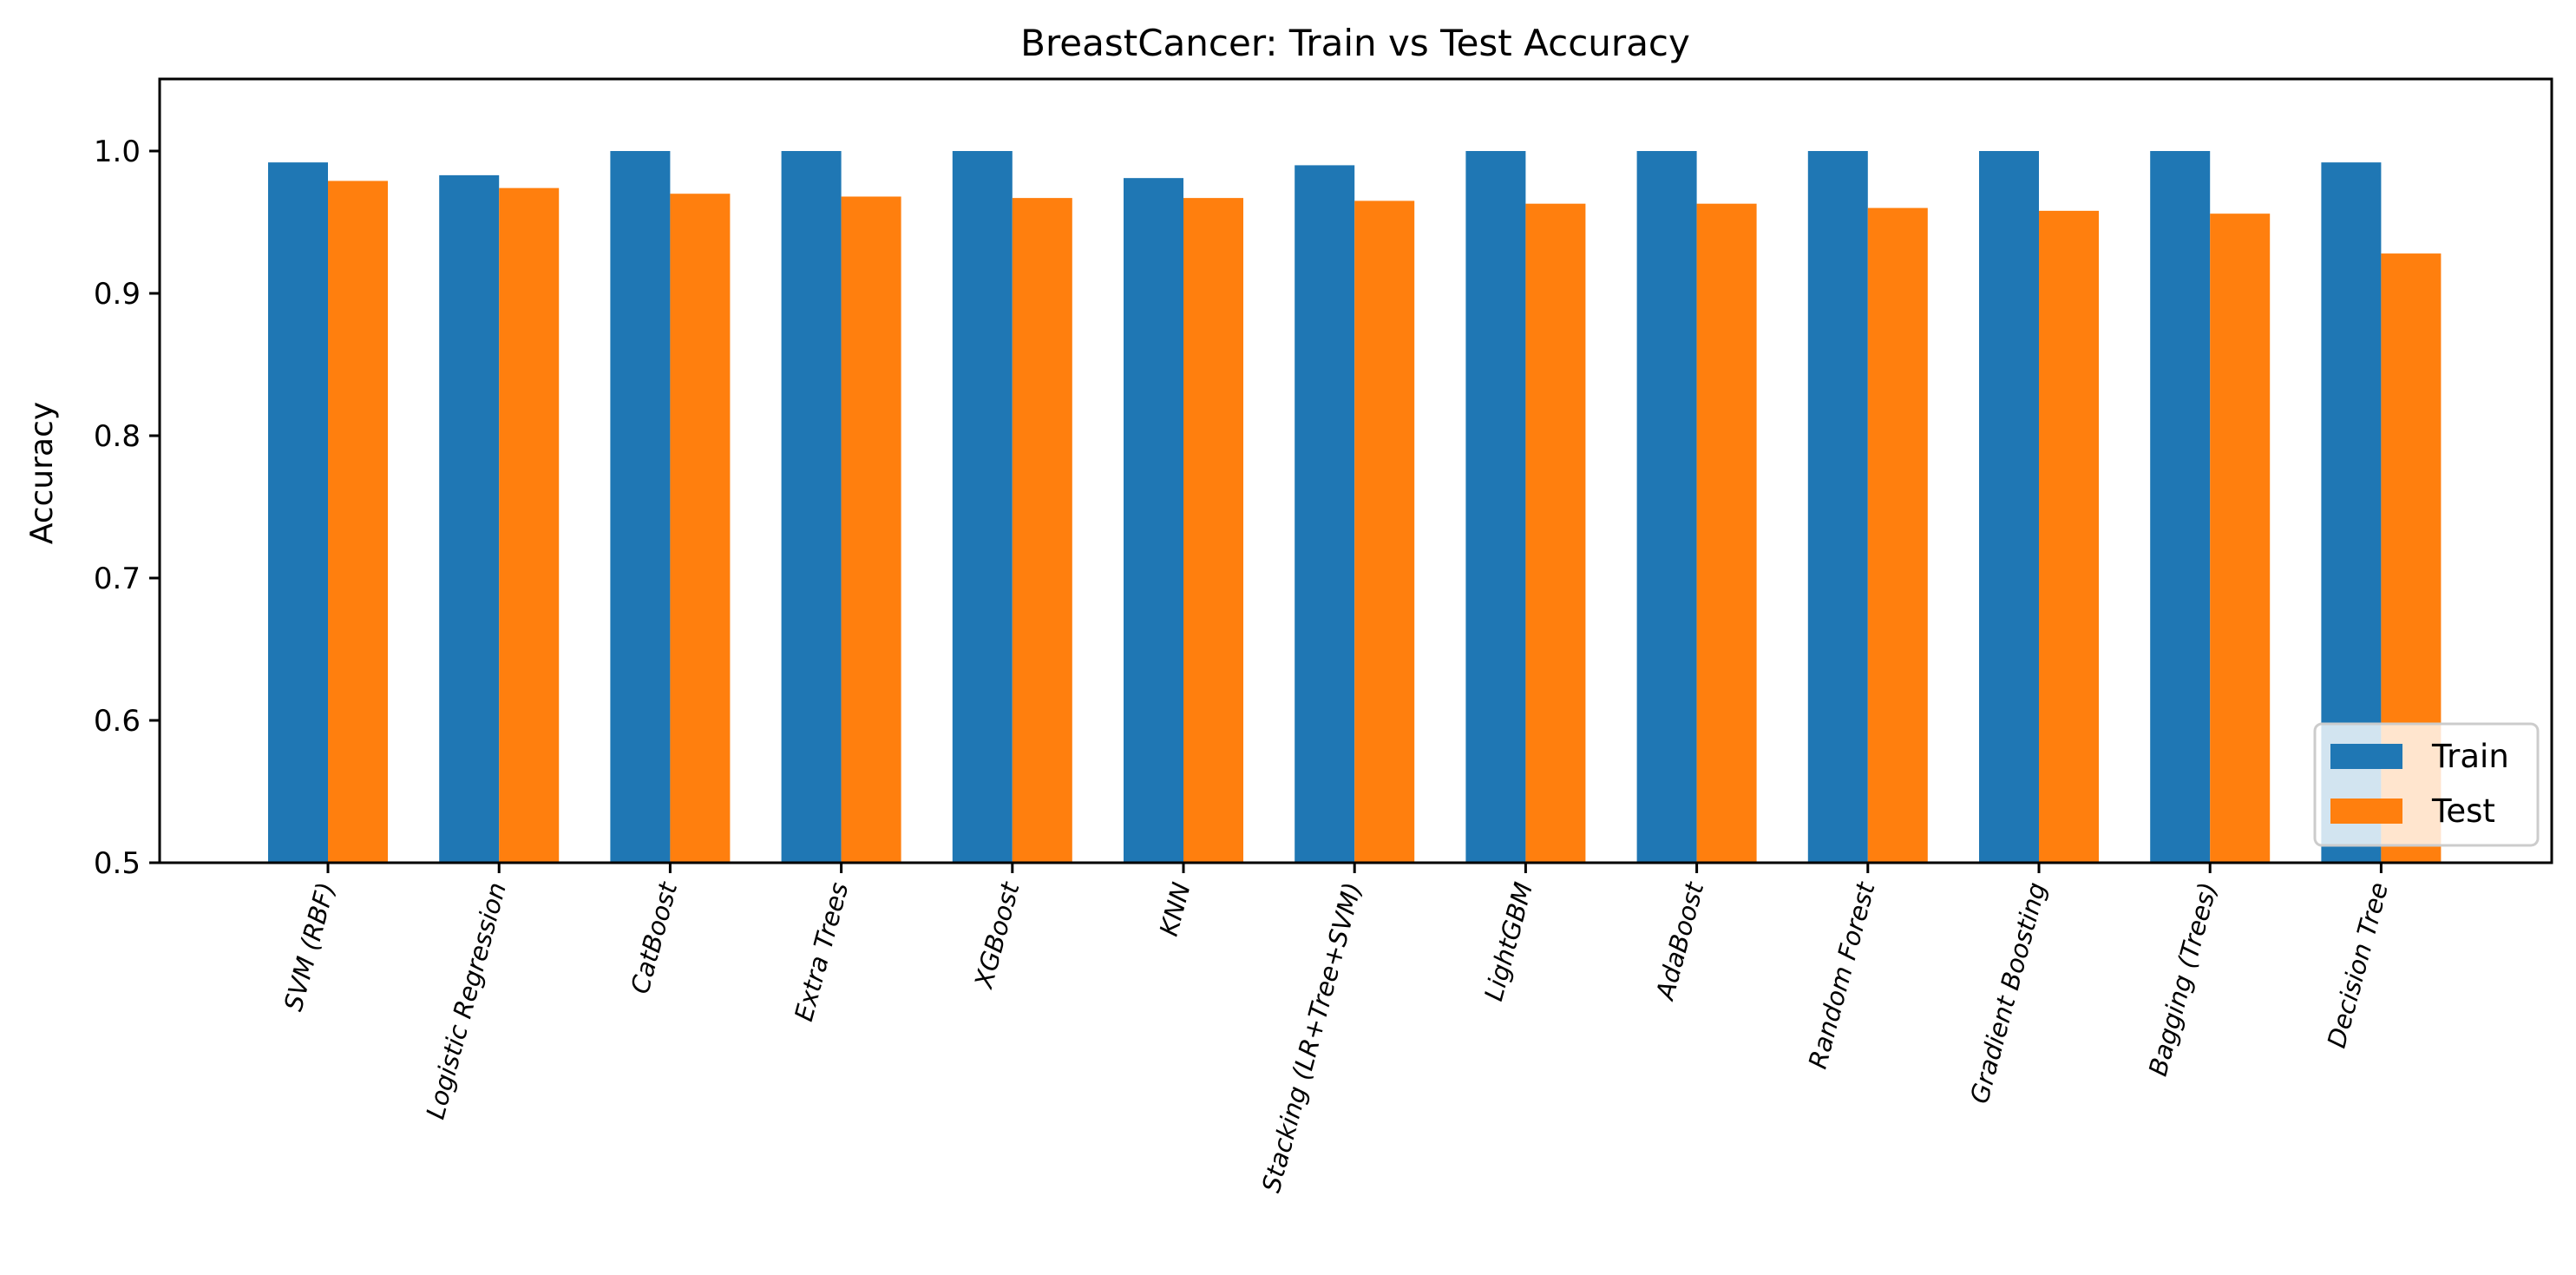 The image size is (2576, 1275). Describe the element at coordinates (2426, 784) in the screenshot. I see `legend: Train Test` at that location.